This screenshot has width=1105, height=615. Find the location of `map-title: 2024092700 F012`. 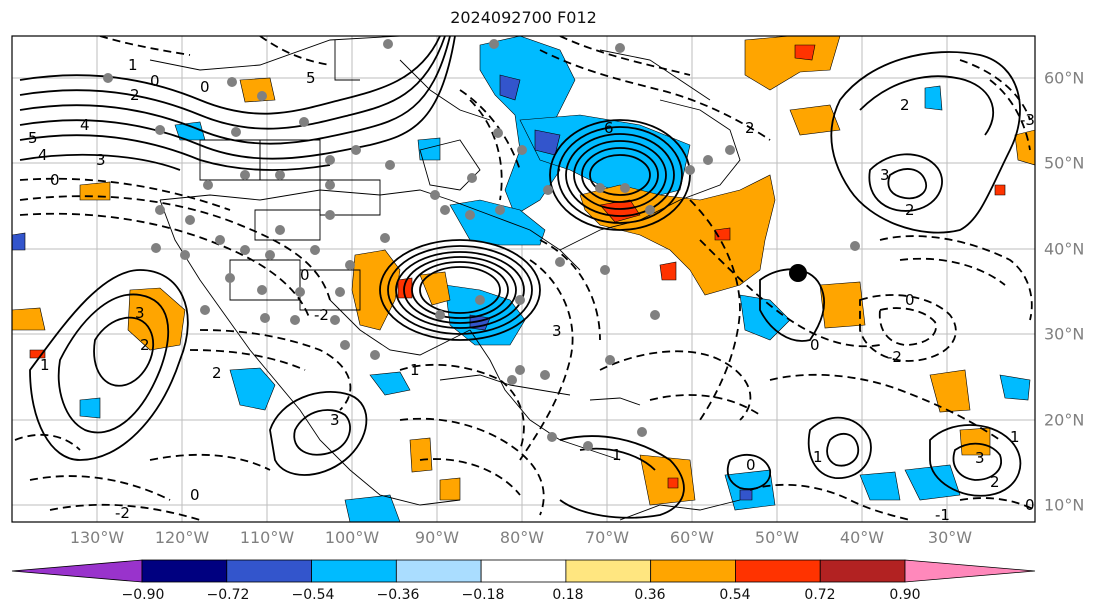

map-title: 2024092700 F012 is located at coordinates (523, 17).